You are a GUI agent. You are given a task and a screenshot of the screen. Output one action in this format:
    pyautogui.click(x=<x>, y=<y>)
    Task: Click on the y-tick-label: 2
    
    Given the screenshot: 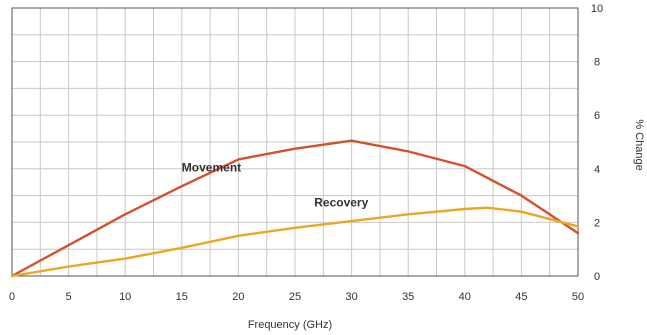 What is the action you would take?
    pyautogui.click(x=597, y=223)
    